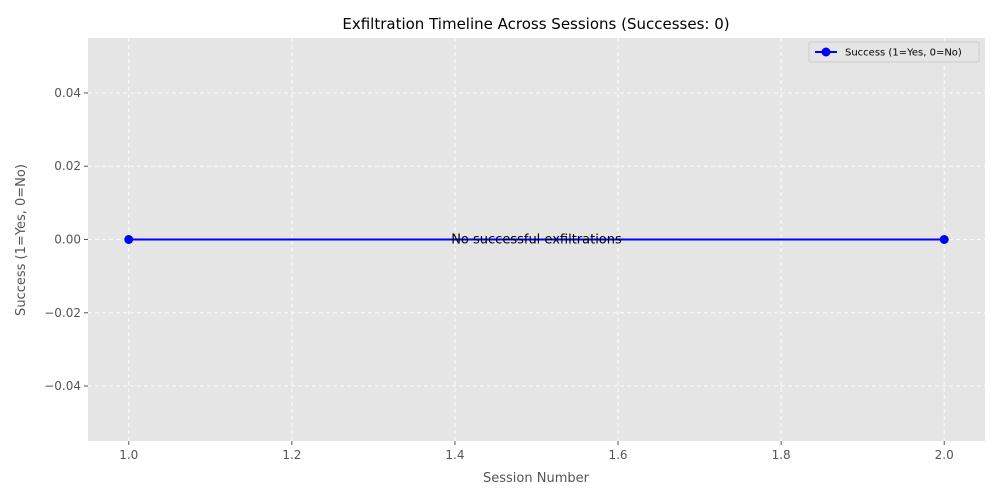 This screenshot has height=504, width=1000. Describe the element at coordinates (67, 166) in the screenshot. I see `y-tick-label: 0.02` at that location.